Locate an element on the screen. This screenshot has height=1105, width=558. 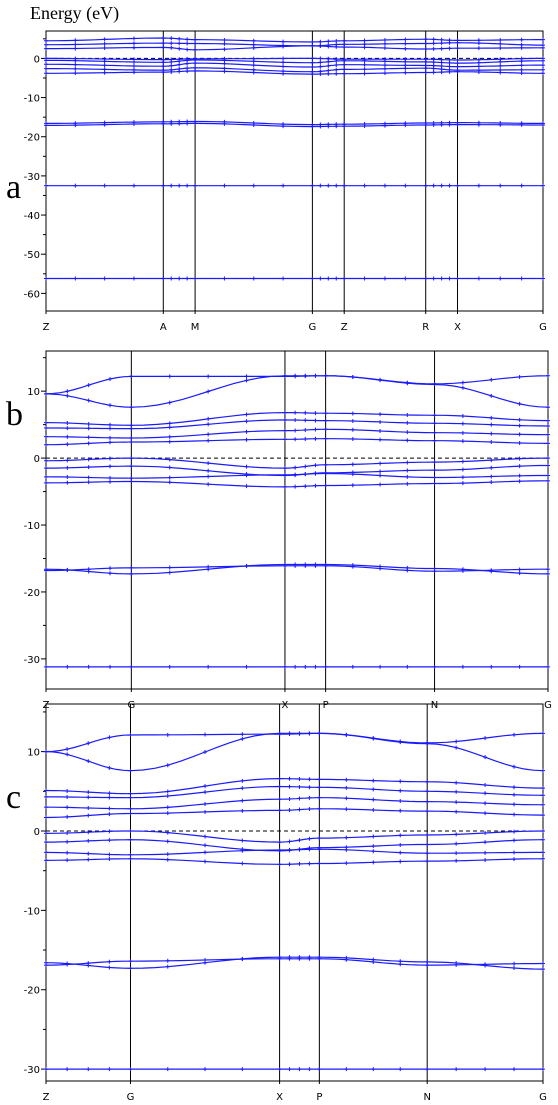
k-point-label: N is located at coordinates (426, 1097).